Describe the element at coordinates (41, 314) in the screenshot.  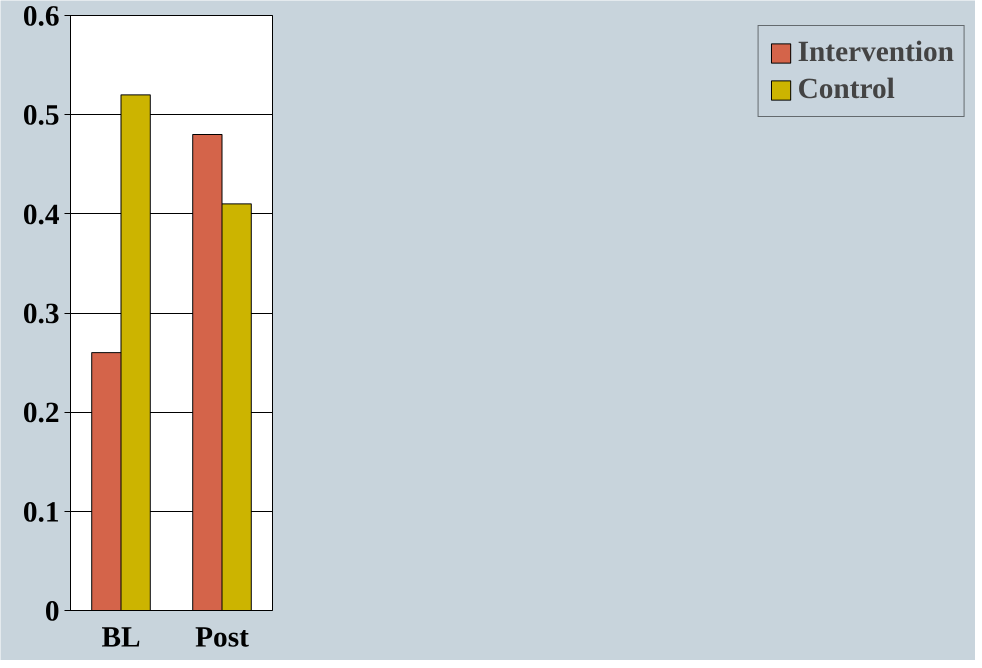
I see `y-tick-label: 0.3` at that location.